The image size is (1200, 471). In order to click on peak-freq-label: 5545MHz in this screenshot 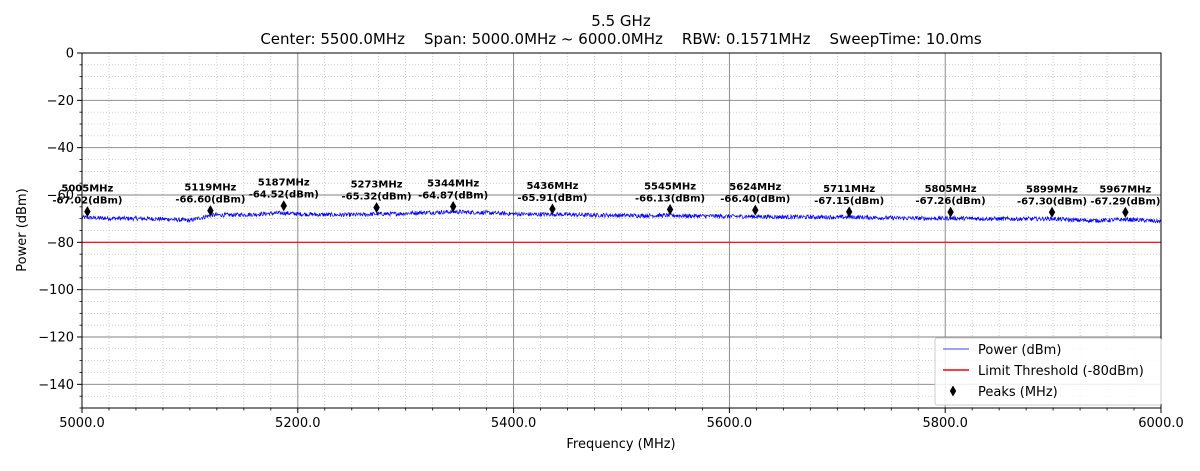, I will do `click(670, 187)`.